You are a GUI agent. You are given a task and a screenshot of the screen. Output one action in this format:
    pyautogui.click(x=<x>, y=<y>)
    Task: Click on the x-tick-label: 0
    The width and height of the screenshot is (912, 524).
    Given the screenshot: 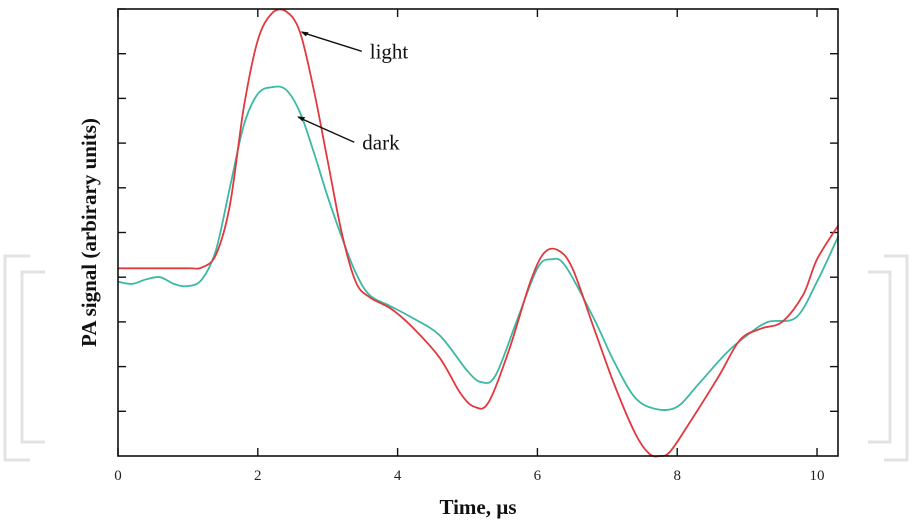 What is the action you would take?
    pyautogui.click(x=118, y=476)
    